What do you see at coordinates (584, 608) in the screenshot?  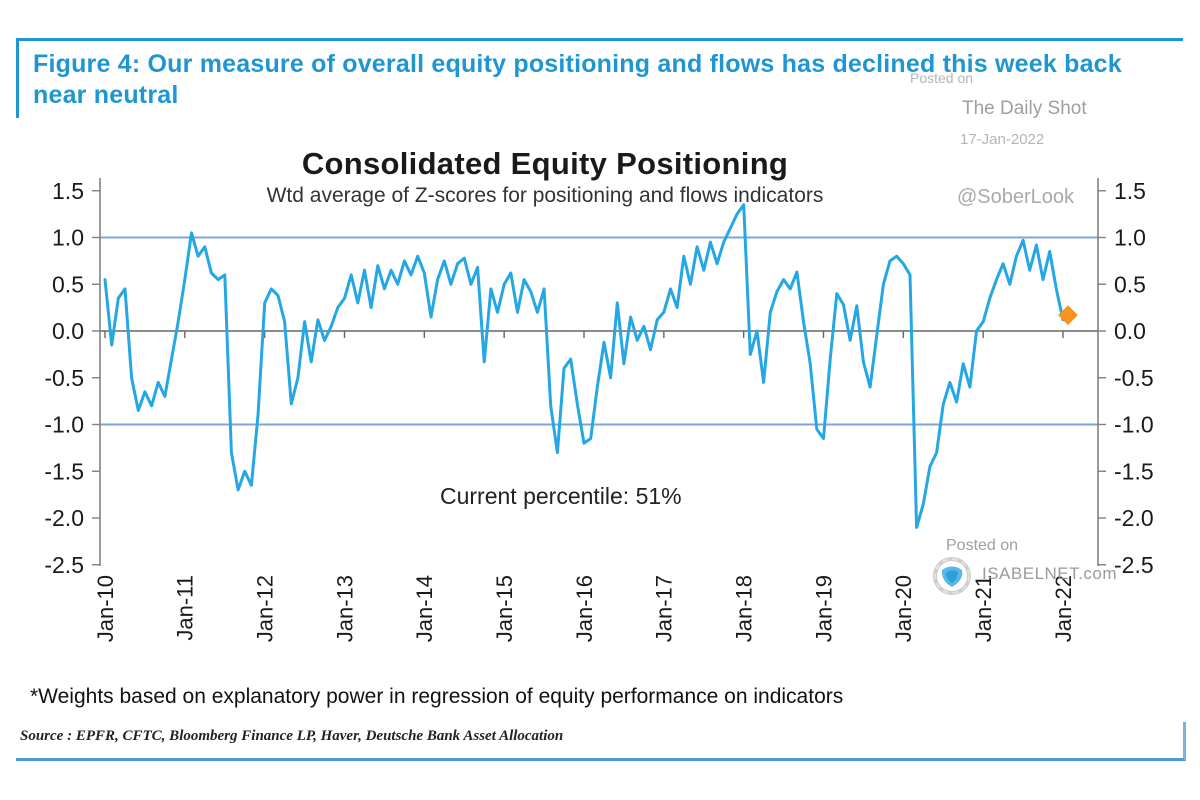 I see `x-tick-label: Jan-16` at bounding box center [584, 608].